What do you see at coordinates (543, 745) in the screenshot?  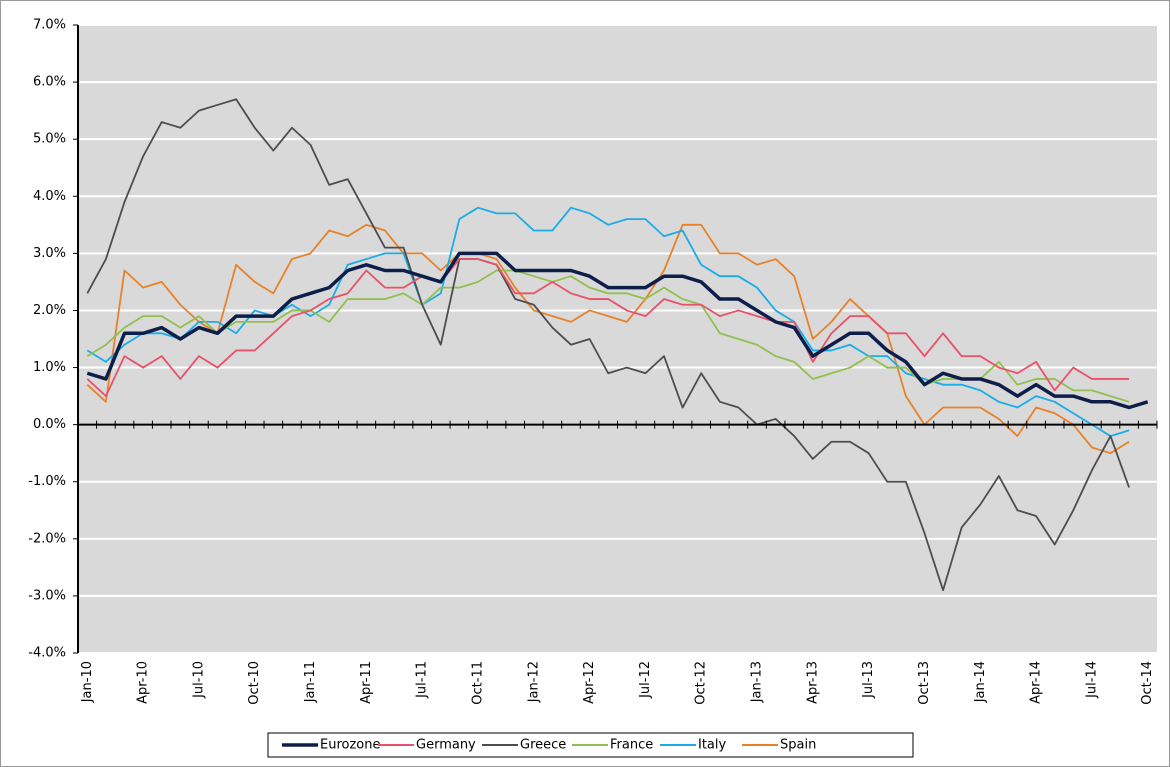 I see `legend-label: Greece` at bounding box center [543, 745].